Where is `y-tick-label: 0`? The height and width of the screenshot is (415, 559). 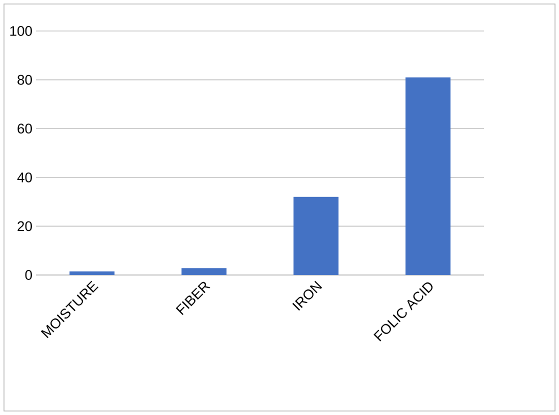 y-tick-label: 0 is located at coordinates (28, 275).